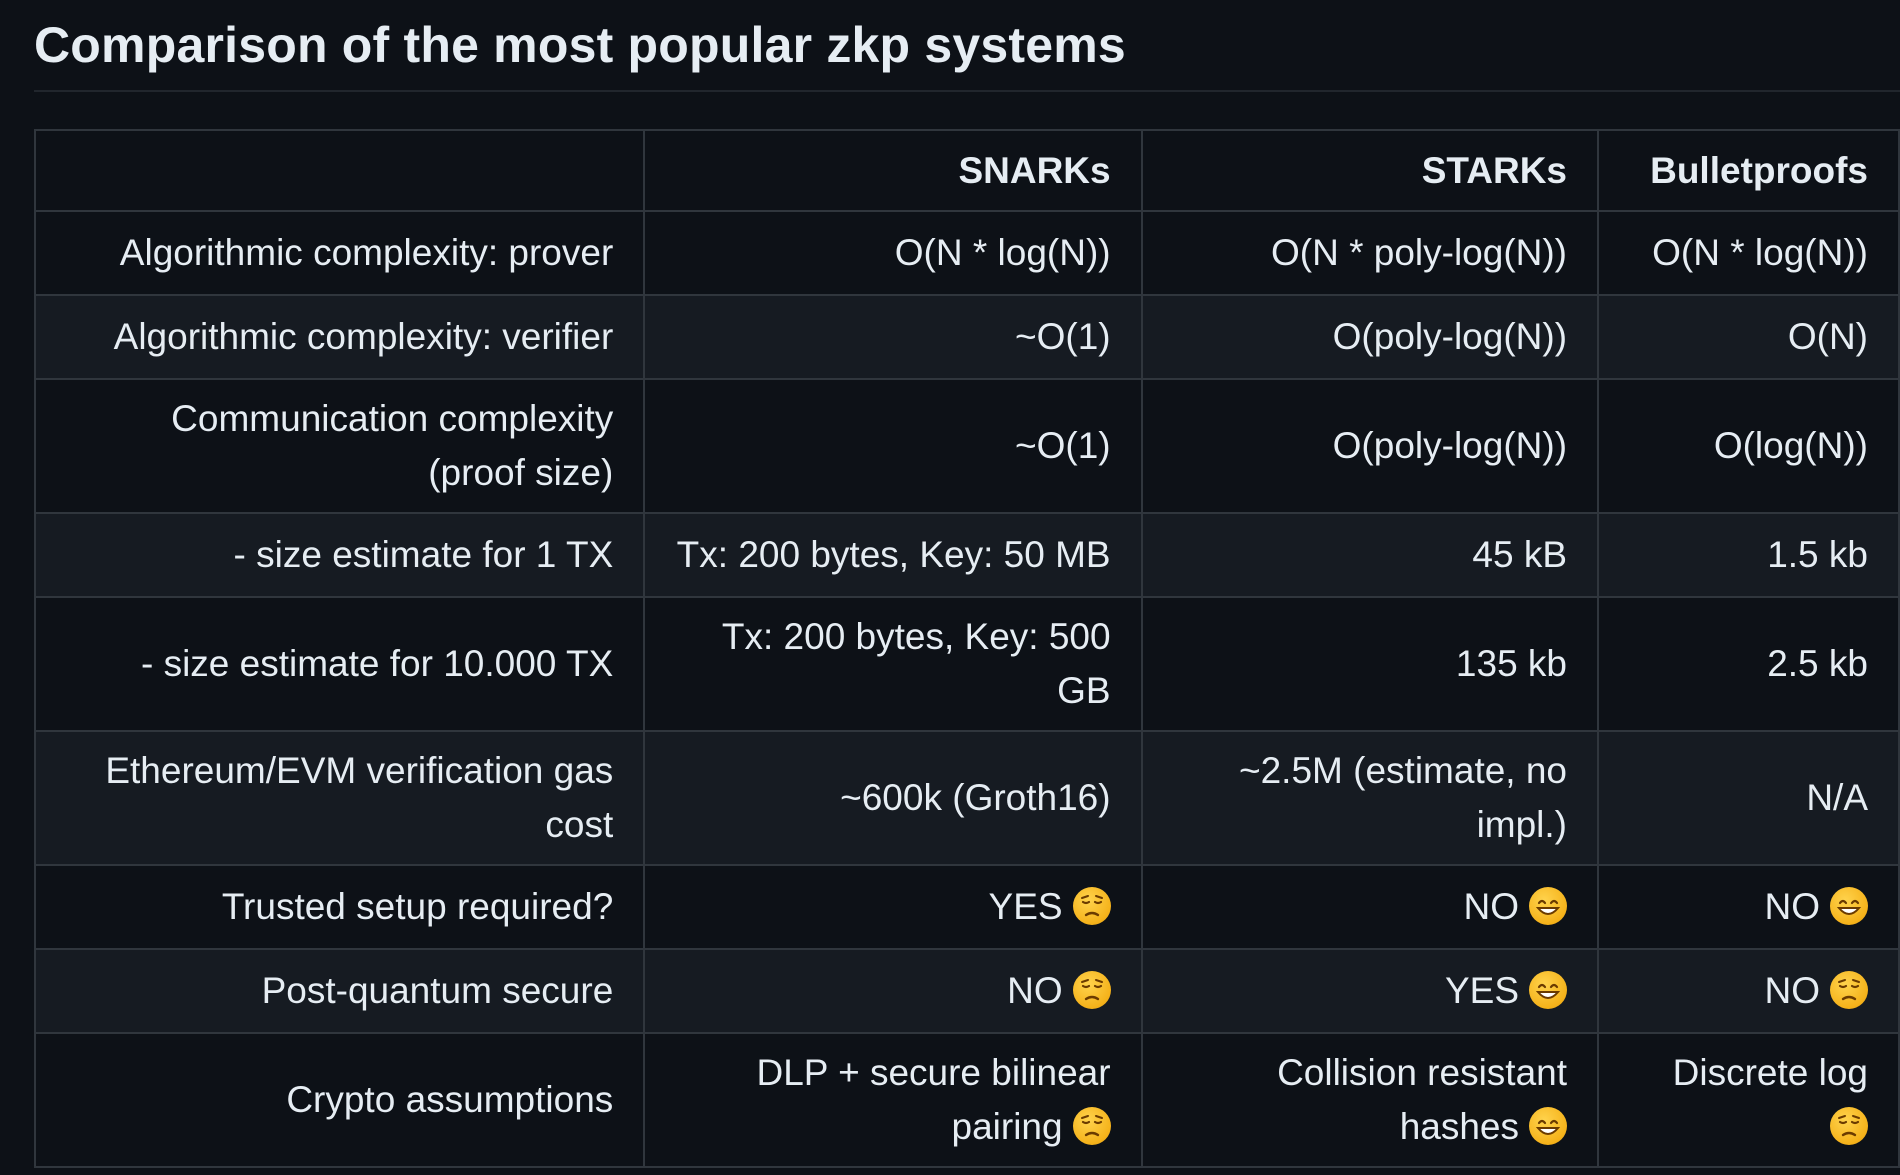 The image size is (1900, 1175). What do you see at coordinates (359, 797) in the screenshot?
I see `row-label-text: Ethereum/EVM verification gas cost` at bounding box center [359, 797].